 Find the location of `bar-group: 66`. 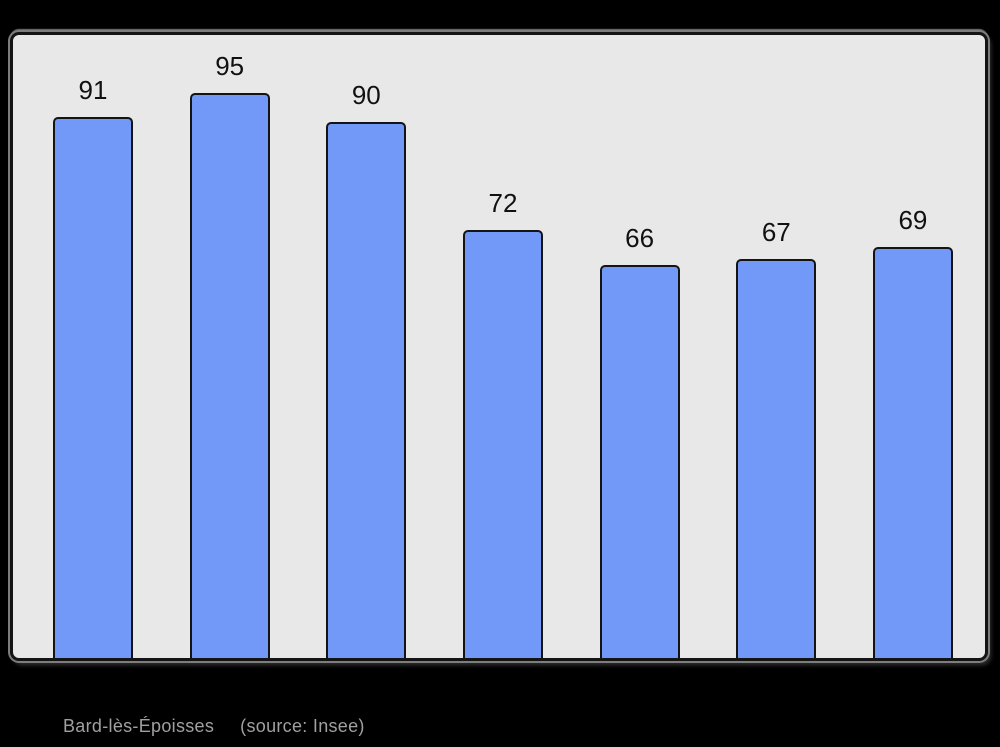

bar-group: 66 is located at coordinates (639, 346).